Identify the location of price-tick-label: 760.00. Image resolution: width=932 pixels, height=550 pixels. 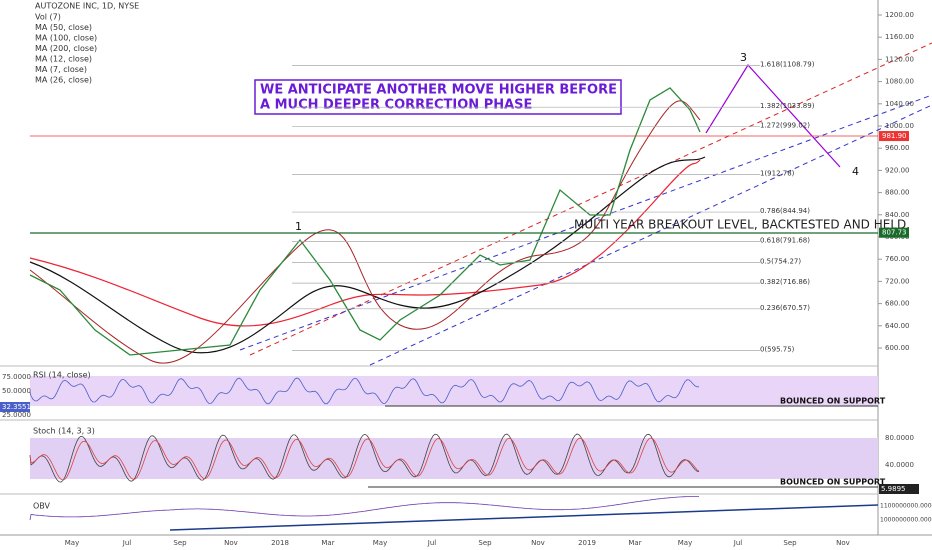
(897, 259).